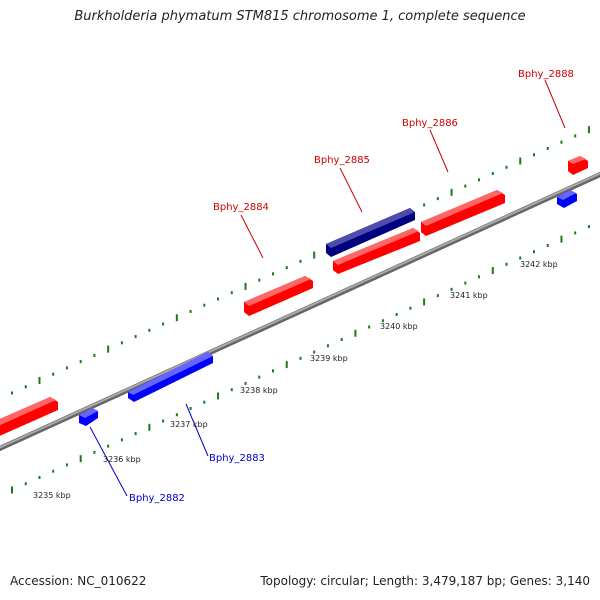  Describe the element at coordinates (241, 207) in the screenshot. I see `gene-label-bphy-2884: Bphy_2884` at that location.